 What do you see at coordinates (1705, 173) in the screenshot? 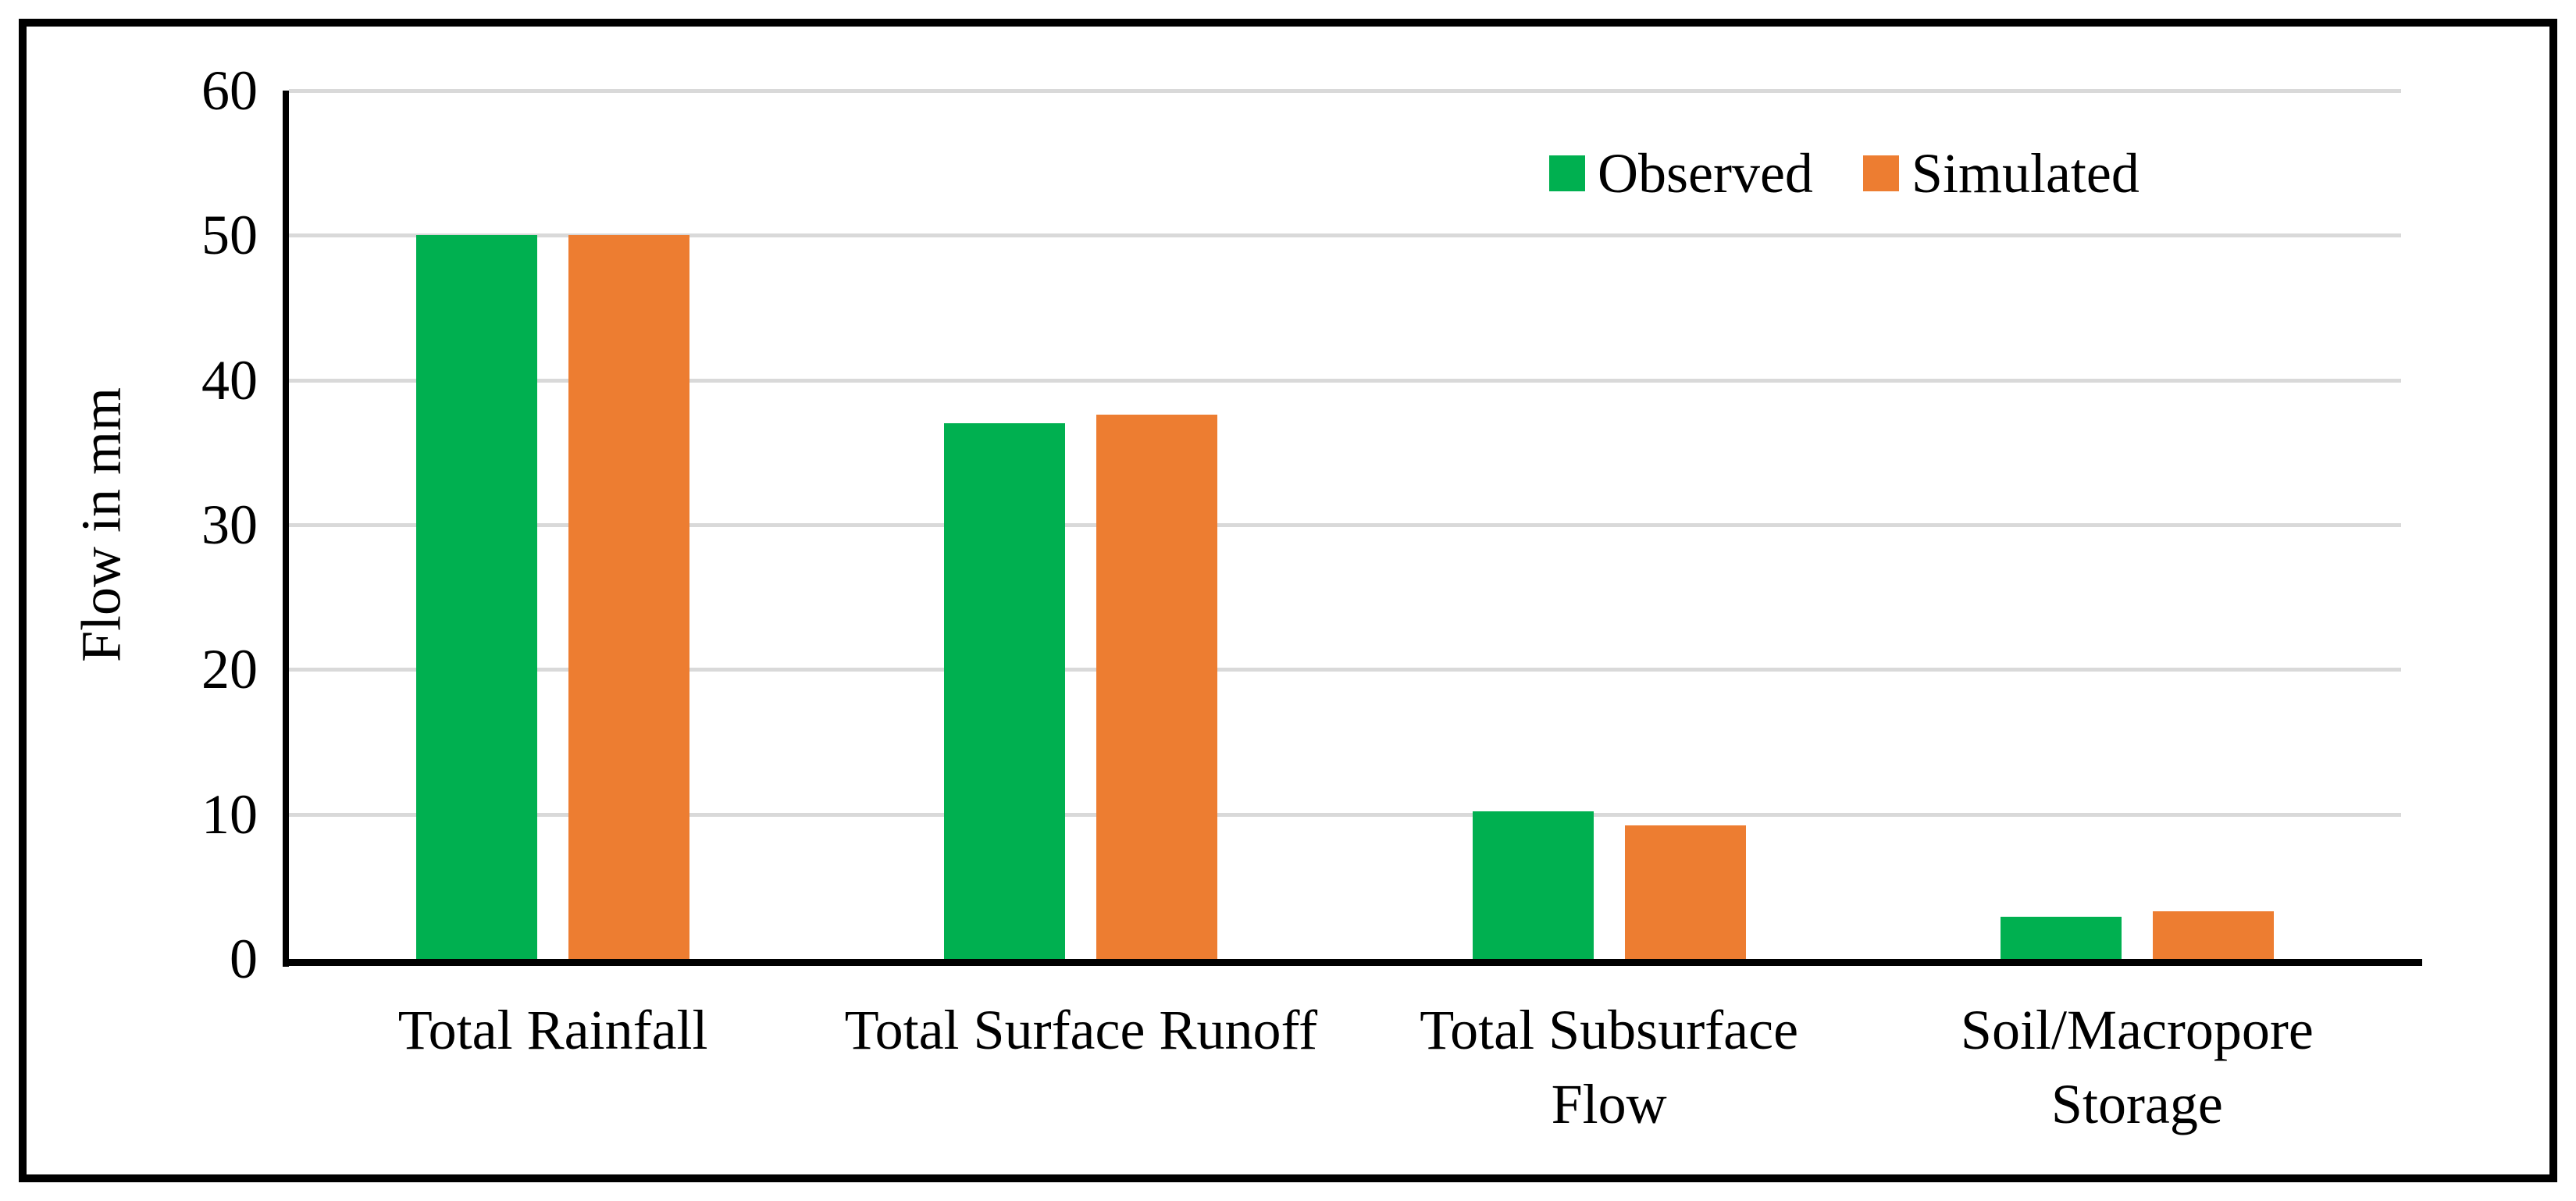
I see `legend-label-observed: Observed` at bounding box center [1705, 173].